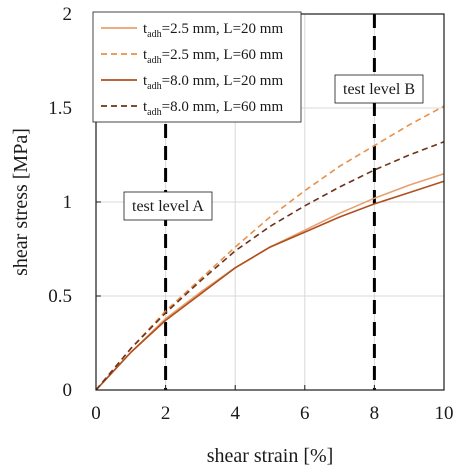 Image resolution: width=474 pixels, height=474 pixels. I want to click on y-tick-label: 2, so click(68, 14).